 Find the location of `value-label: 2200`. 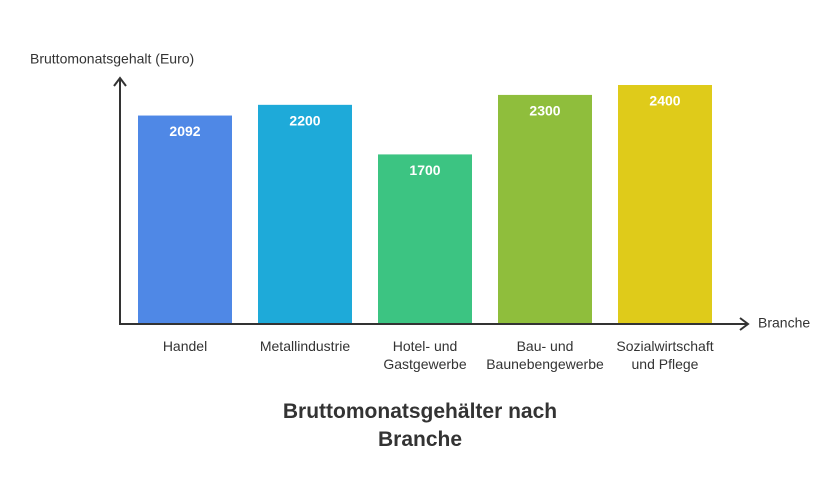

value-label: 2200 is located at coordinates (304, 121).